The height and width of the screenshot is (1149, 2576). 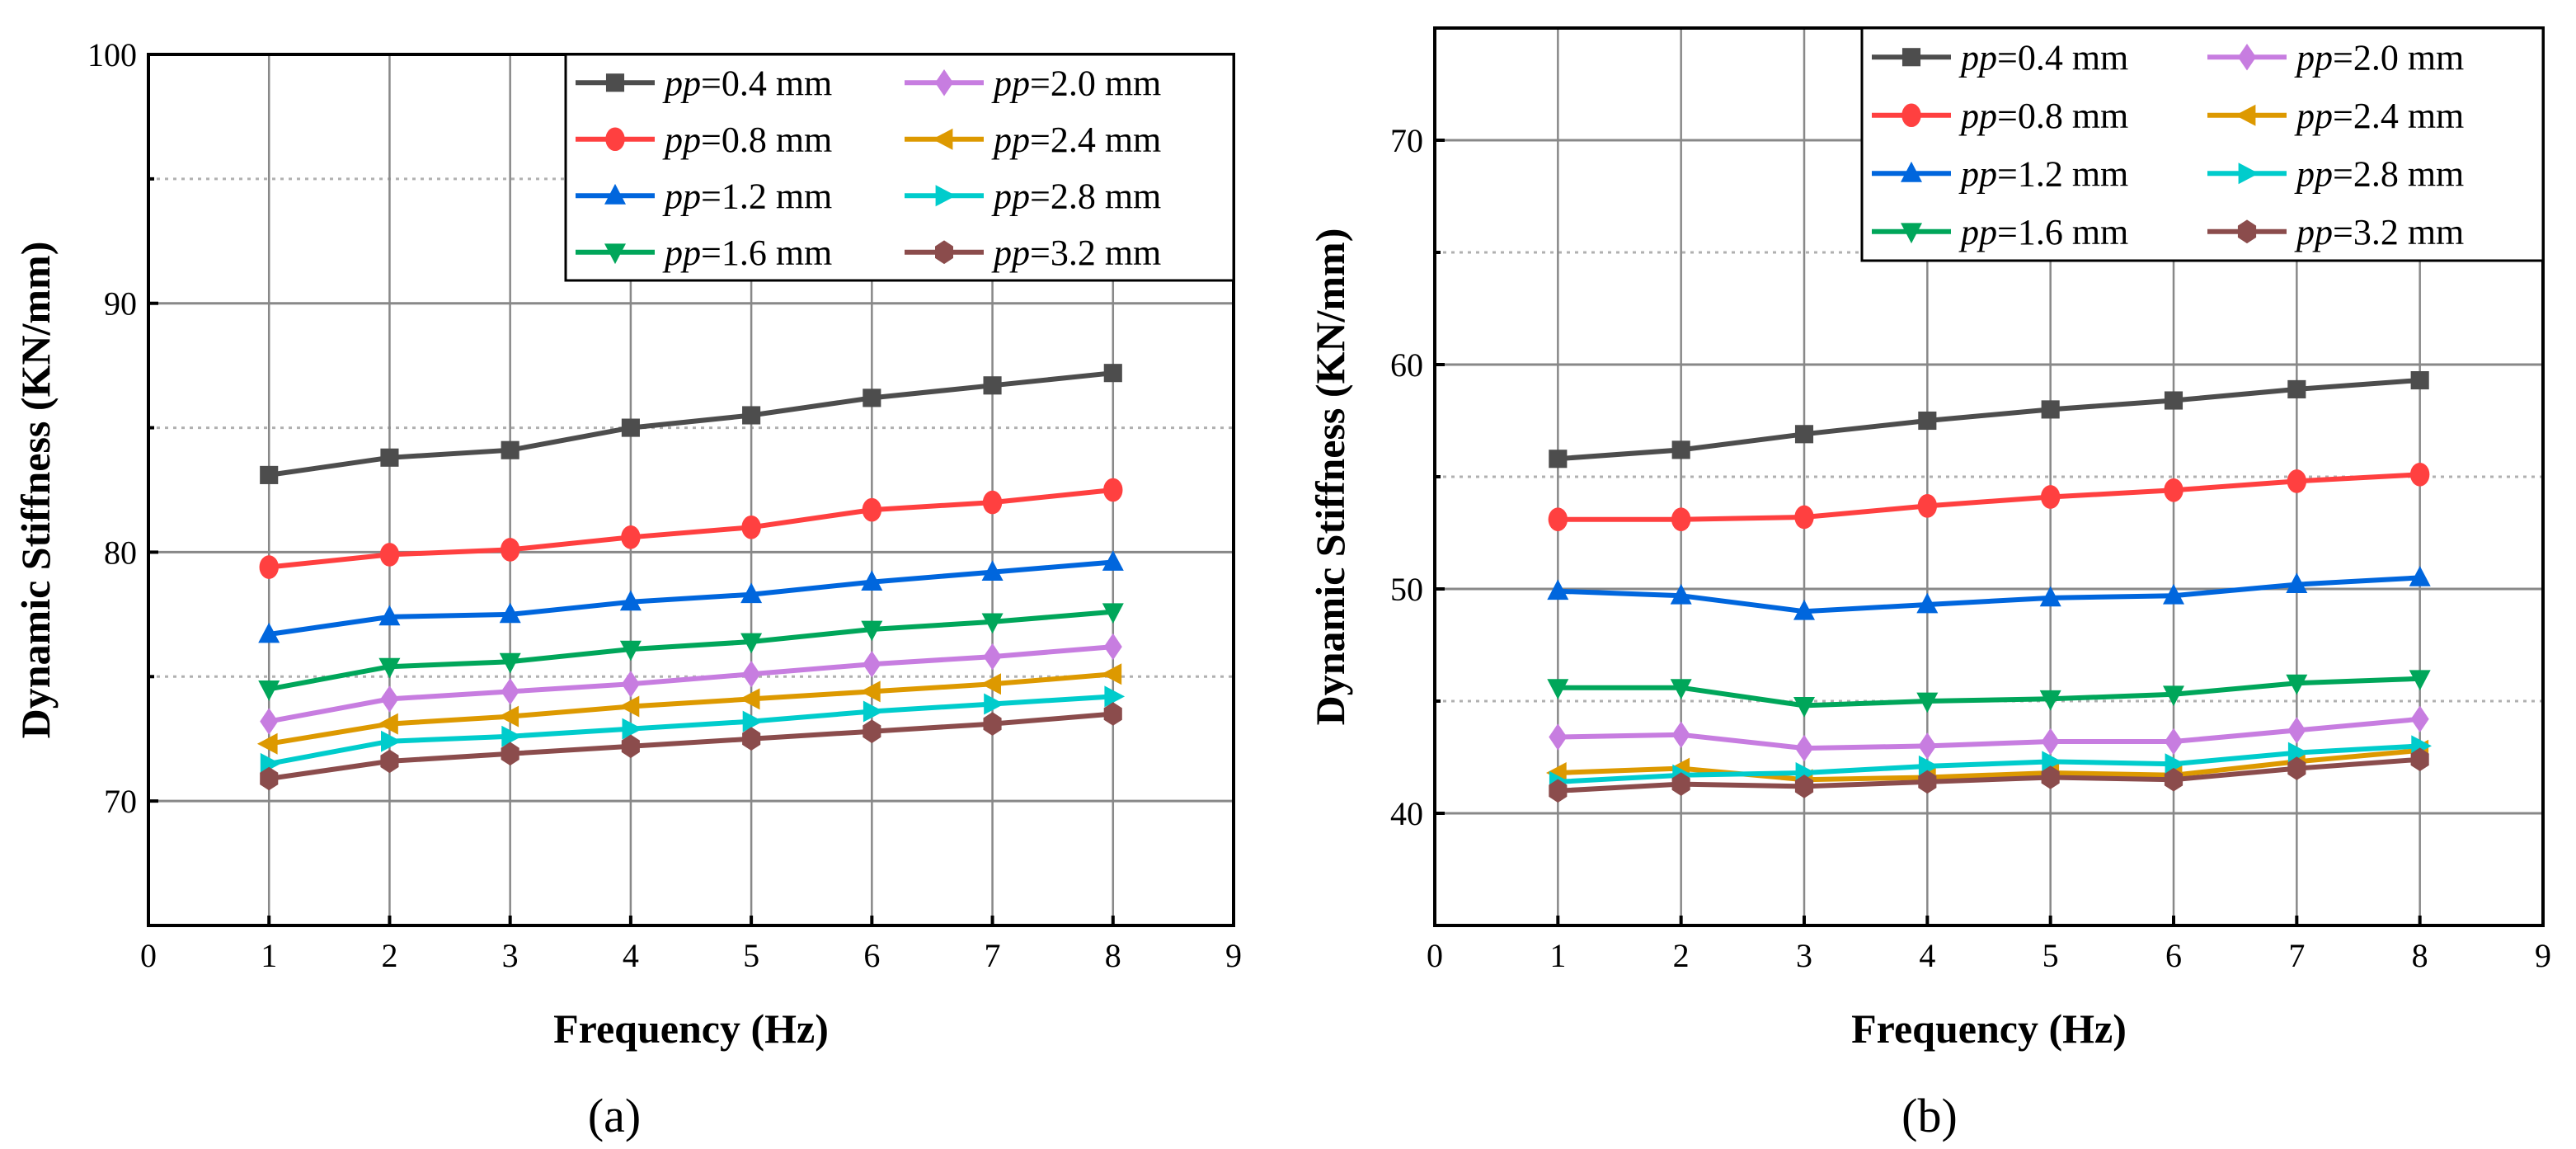 What do you see at coordinates (1989, 734) in the screenshot?
I see `series-pp2.0` at bounding box center [1989, 734].